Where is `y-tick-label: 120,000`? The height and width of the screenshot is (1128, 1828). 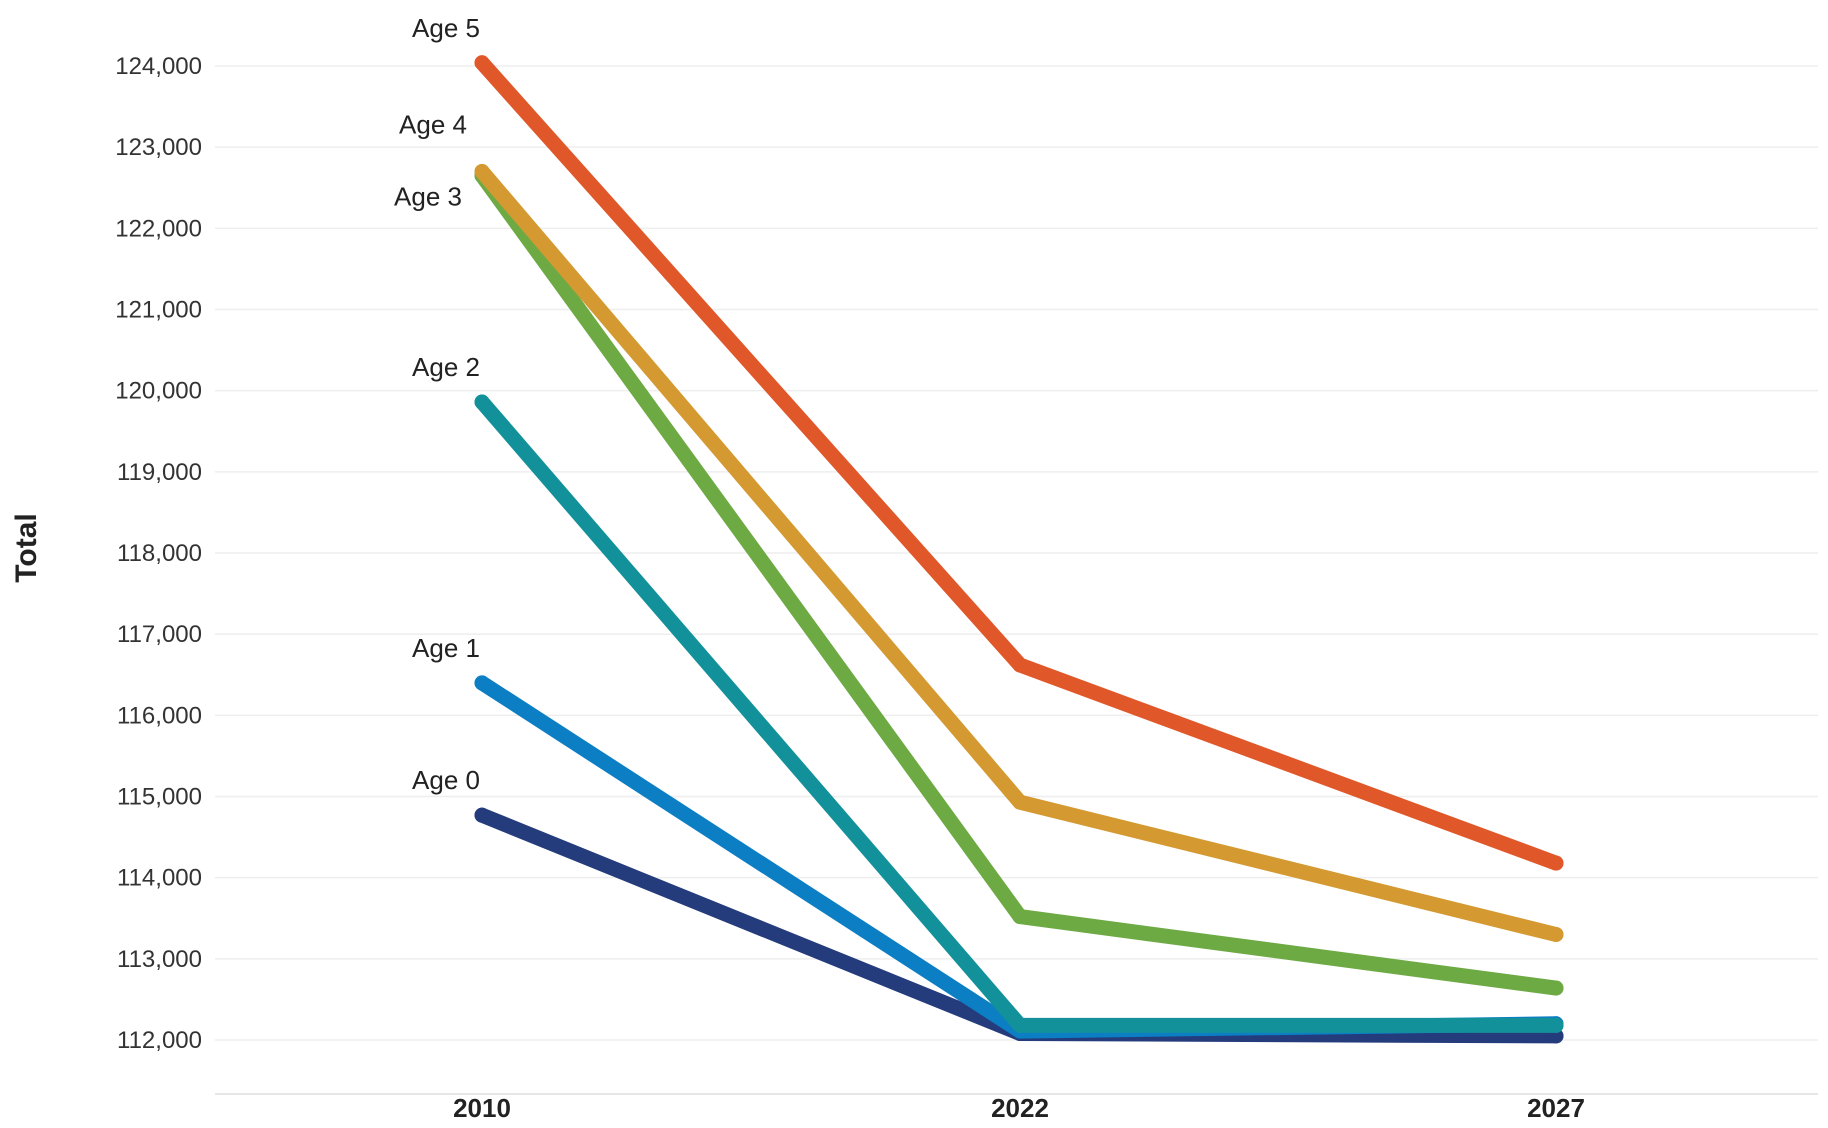 y-tick-label: 120,000 is located at coordinates (158, 391).